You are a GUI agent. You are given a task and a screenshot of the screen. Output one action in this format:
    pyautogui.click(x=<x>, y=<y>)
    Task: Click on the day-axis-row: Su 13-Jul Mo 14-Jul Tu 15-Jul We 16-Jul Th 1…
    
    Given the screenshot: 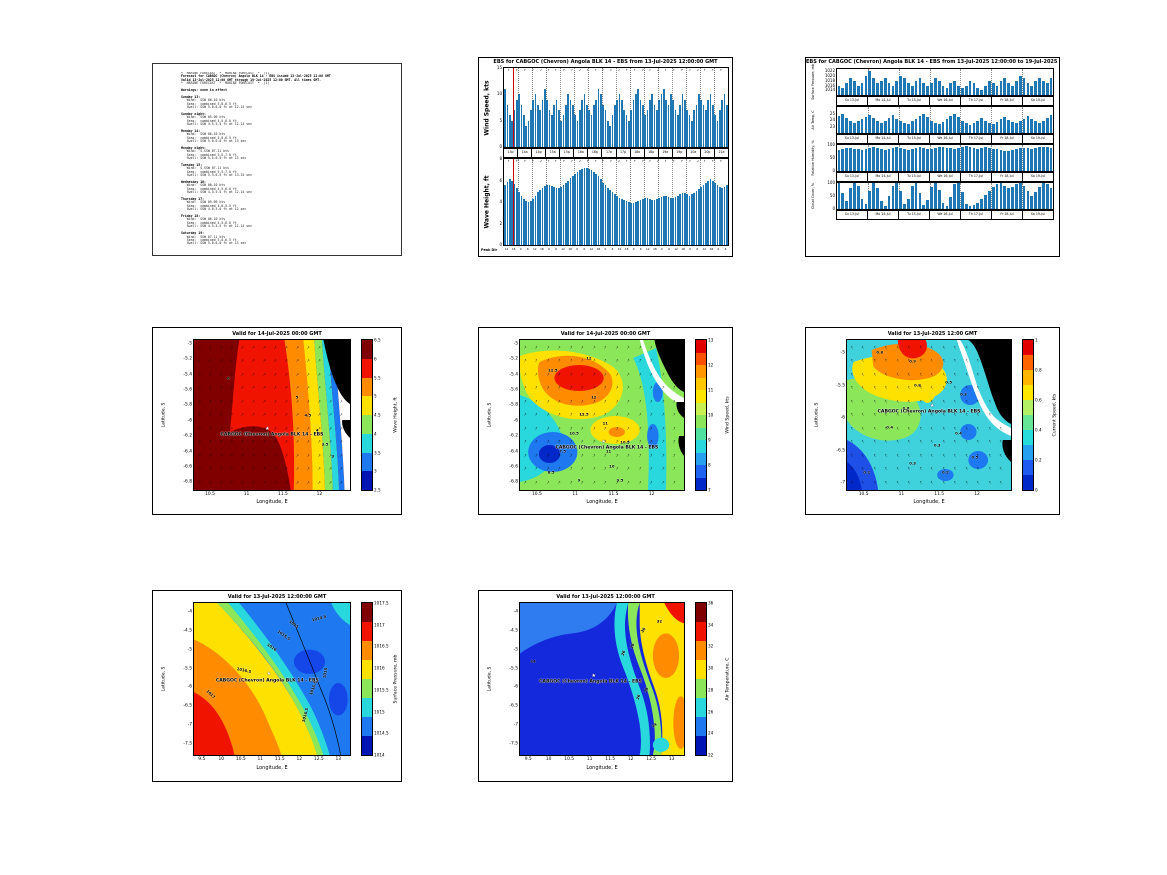 What is the action you would take?
    pyautogui.click(x=945, y=139)
    